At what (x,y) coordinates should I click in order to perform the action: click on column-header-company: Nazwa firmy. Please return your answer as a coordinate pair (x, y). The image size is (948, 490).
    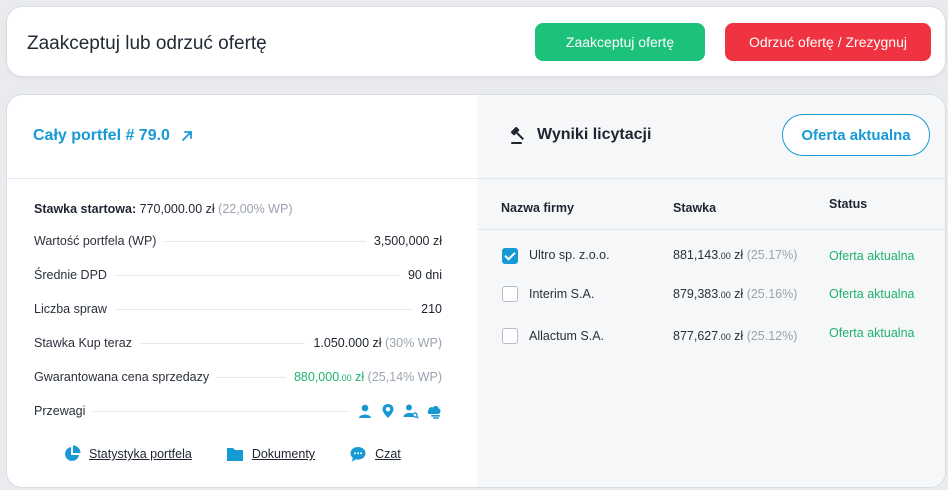
    Looking at the image, I should click on (537, 208).